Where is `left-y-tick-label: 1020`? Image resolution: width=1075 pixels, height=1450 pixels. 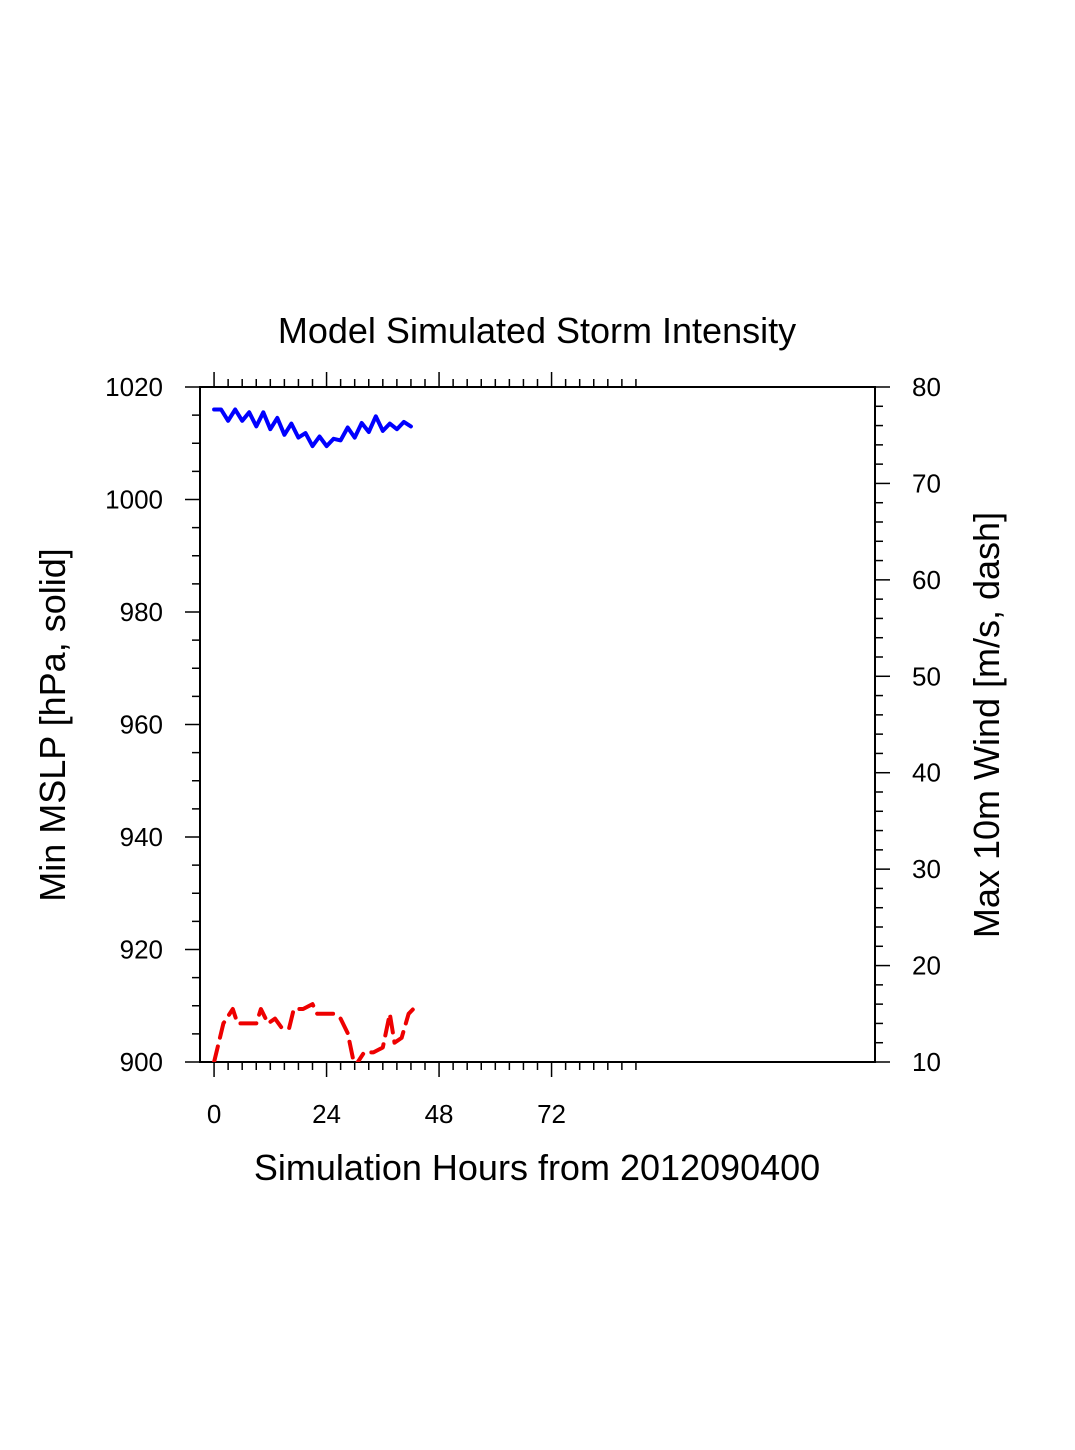 left-y-tick-label: 1020 is located at coordinates (134, 387).